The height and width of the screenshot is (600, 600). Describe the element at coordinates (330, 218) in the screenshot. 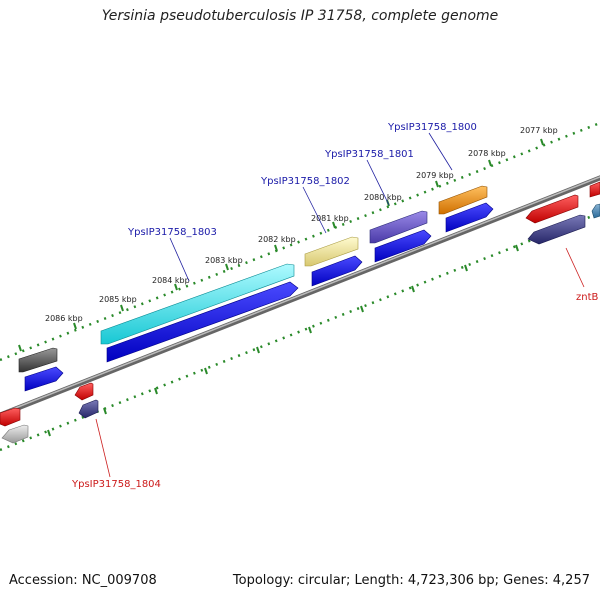

I see `tick-label: 2081 kbp` at that location.